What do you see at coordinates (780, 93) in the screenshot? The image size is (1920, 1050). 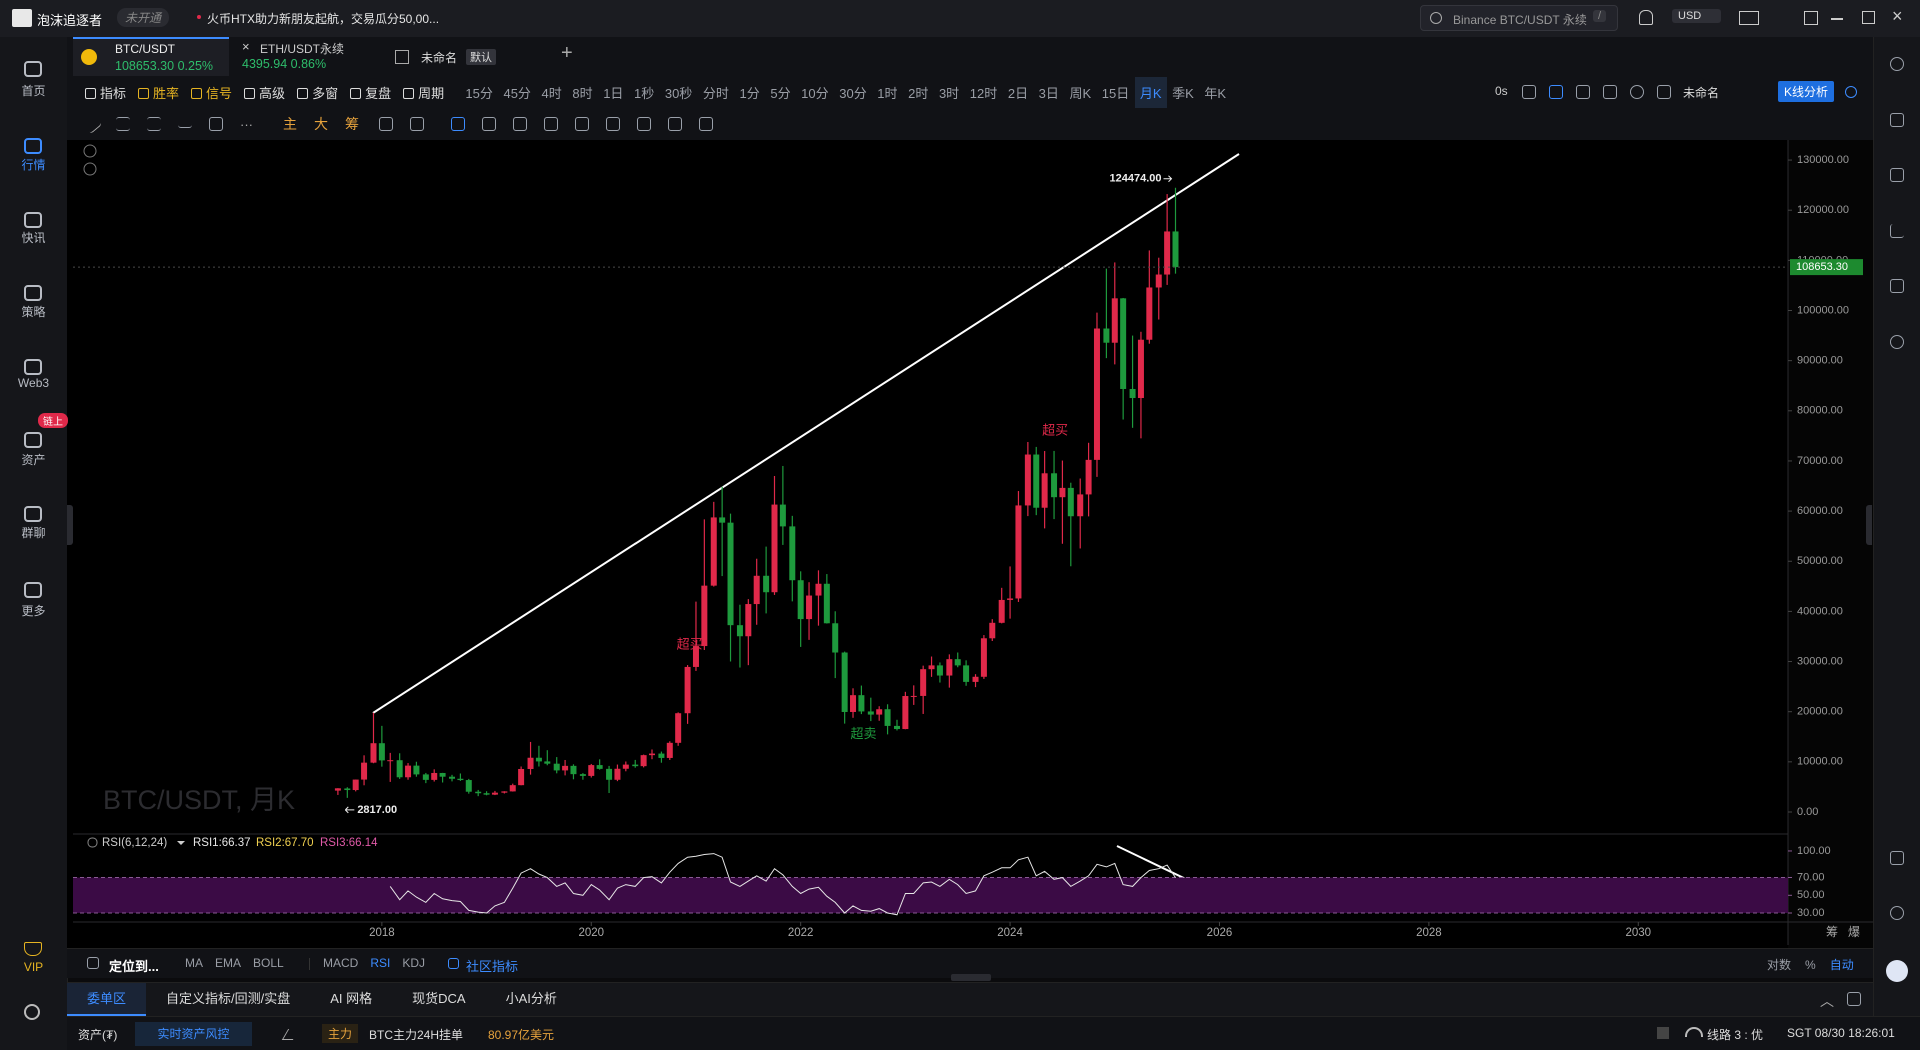 I see `interval: 5分` at bounding box center [780, 93].